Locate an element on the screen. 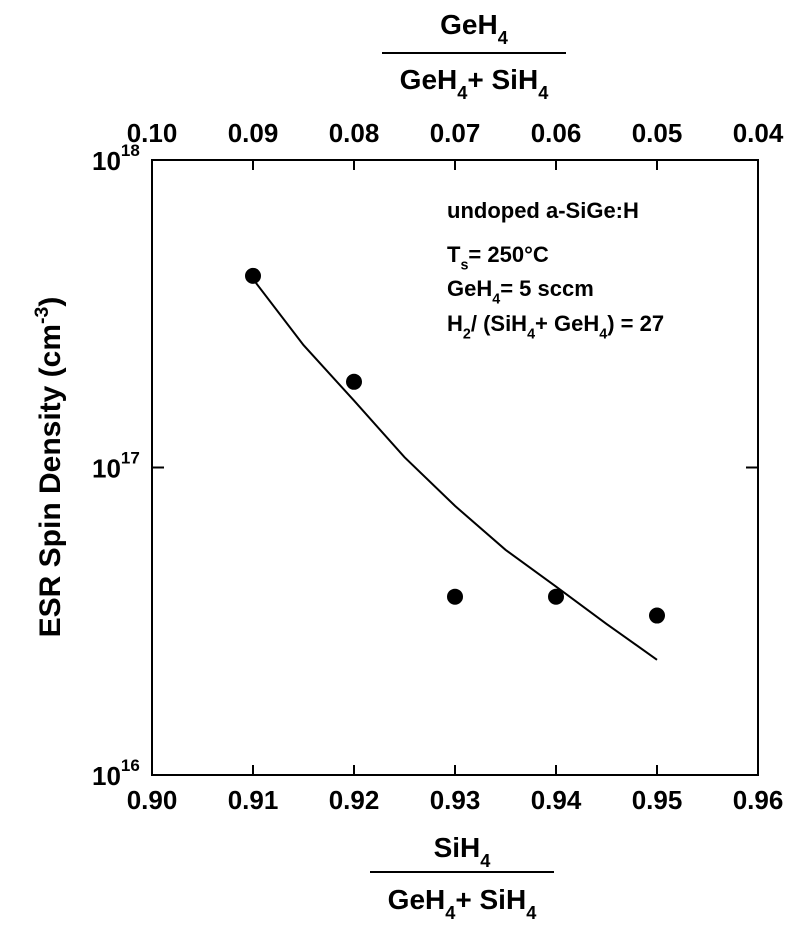  x-tick-label: 0.95 is located at coordinates (657, 800).